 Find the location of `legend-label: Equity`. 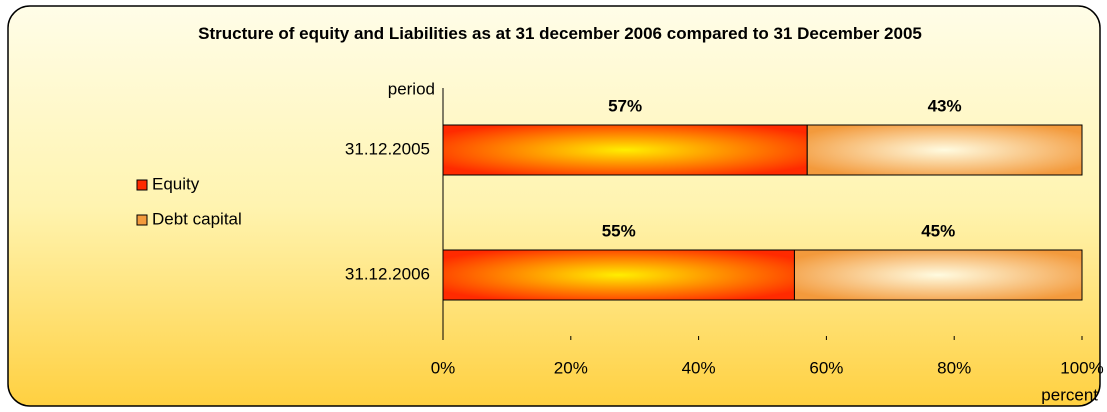

legend-label: Equity is located at coordinates (176, 183).